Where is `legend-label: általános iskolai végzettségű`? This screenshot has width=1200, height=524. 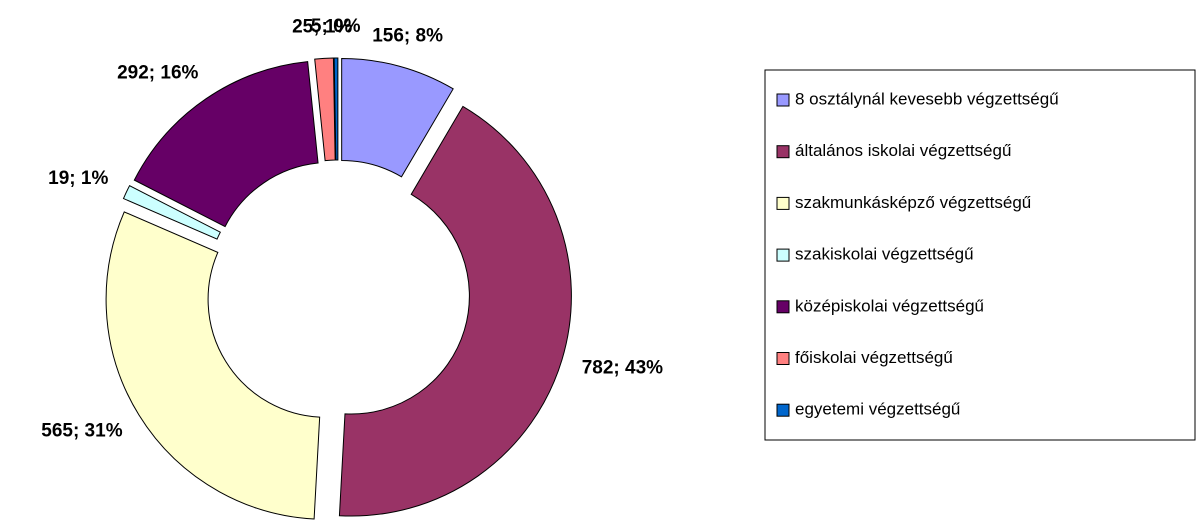 legend-label: általános iskolai végzettségű is located at coordinates (903, 150).